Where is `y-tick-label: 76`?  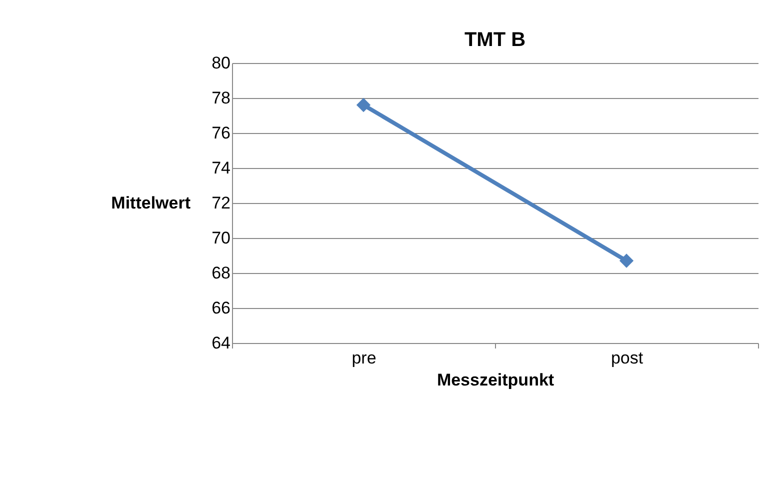
y-tick-label: 76 is located at coordinates (221, 133).